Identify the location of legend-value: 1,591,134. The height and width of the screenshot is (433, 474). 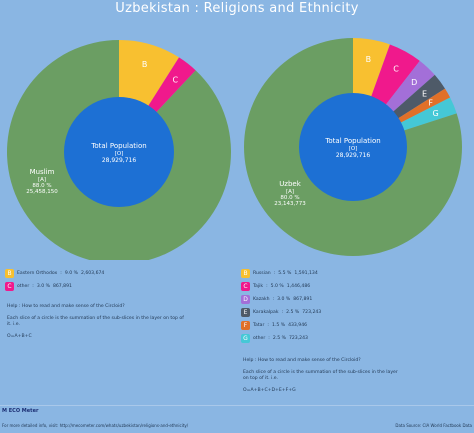
(306, 273).